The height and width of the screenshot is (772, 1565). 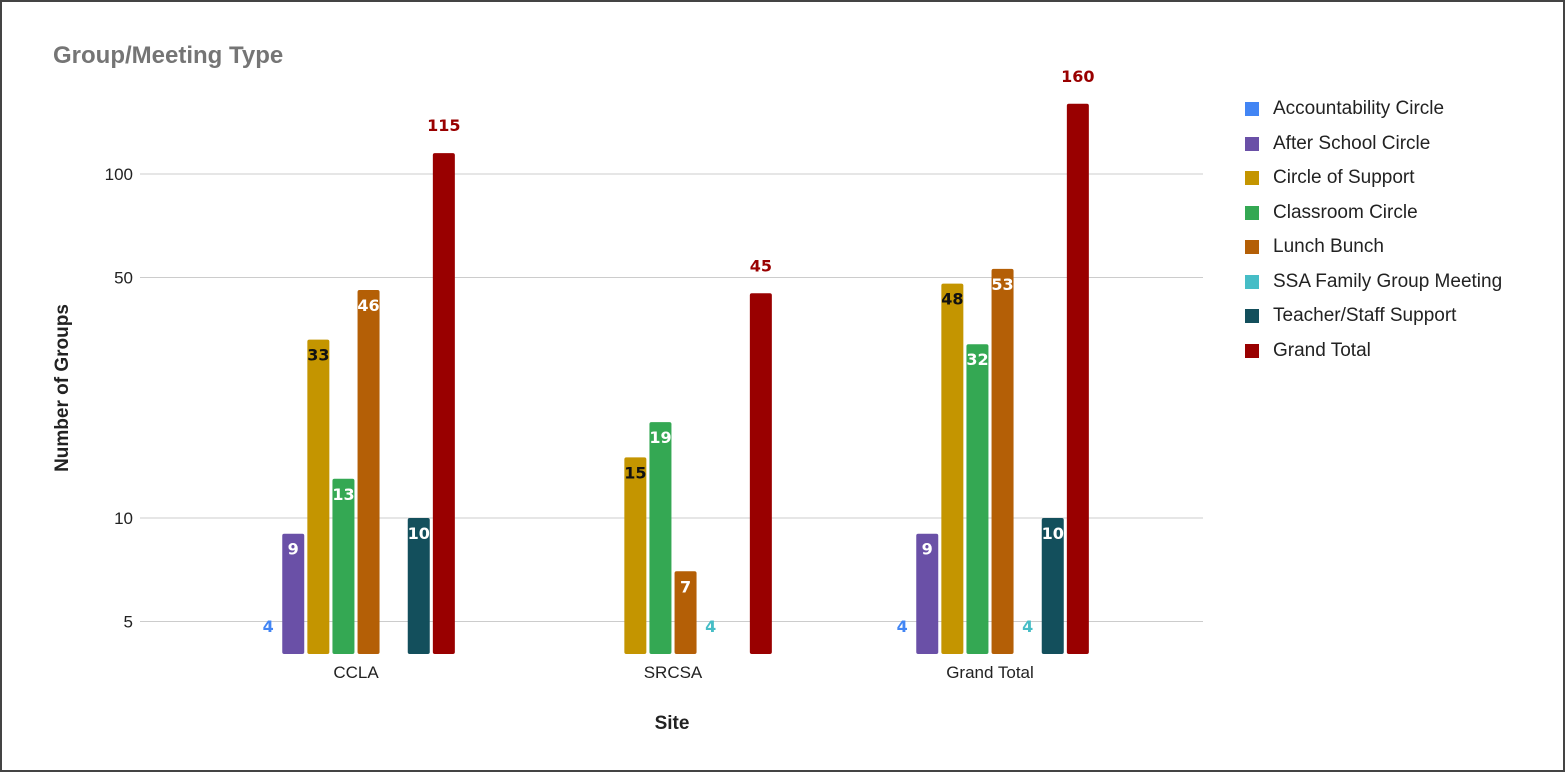 What do you see at coordinates (660, 437) in the screenshot?
I see `data-label: 19` at bounding box center [660, 437].